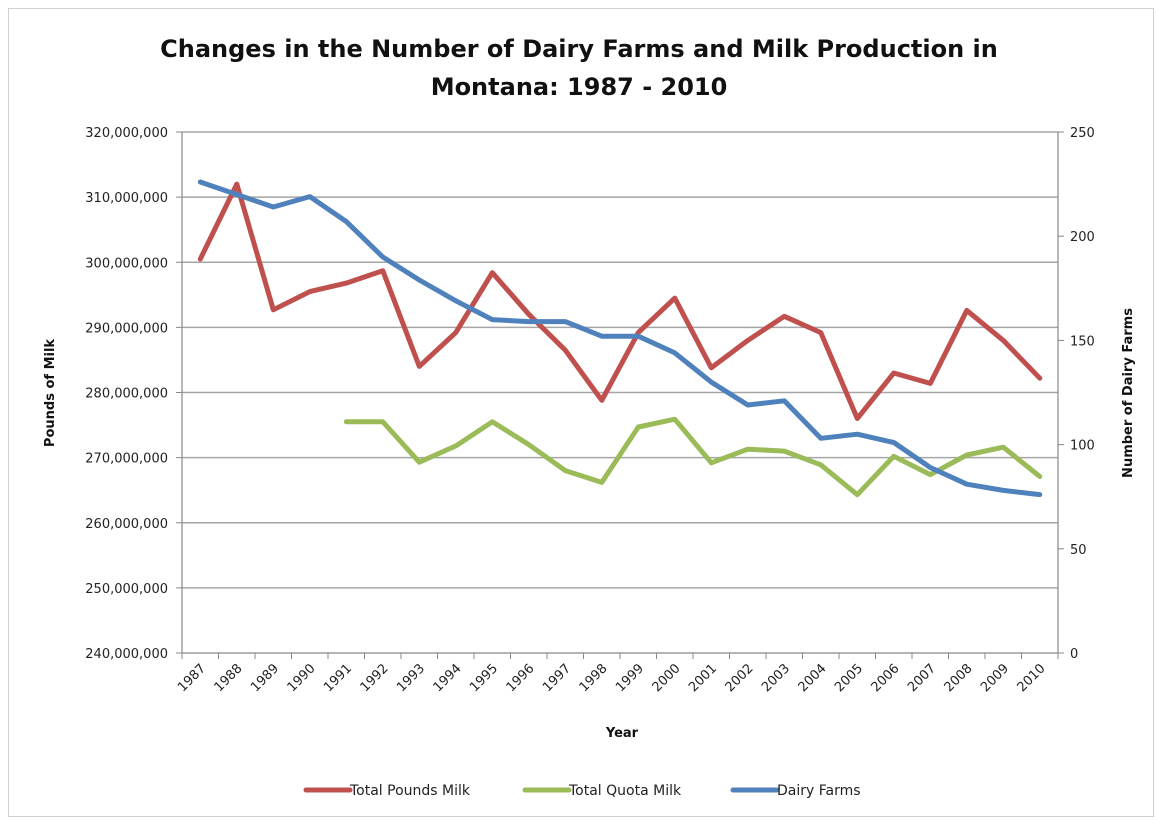  What do you see at coordinates (126, 654) in the screenshot?
I see `left-tick-label: 240,000,000` at bounding box center [126, 654].